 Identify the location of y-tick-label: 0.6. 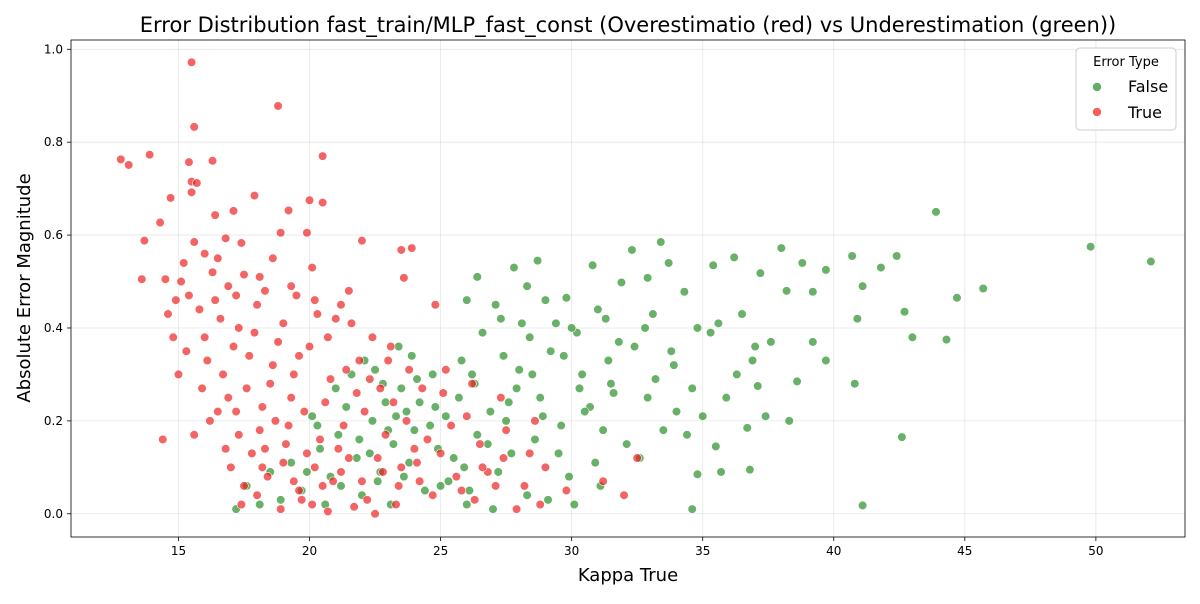
(53, 235).